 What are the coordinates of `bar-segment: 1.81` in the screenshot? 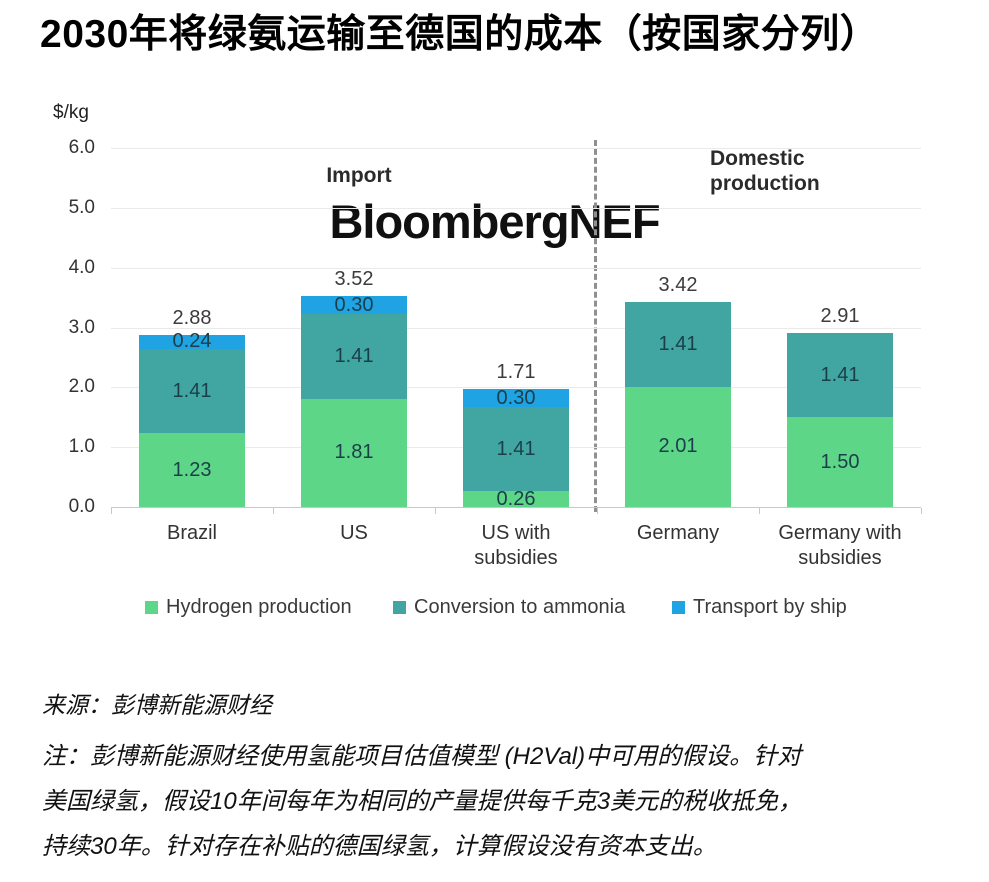 It's located at (354, 452).